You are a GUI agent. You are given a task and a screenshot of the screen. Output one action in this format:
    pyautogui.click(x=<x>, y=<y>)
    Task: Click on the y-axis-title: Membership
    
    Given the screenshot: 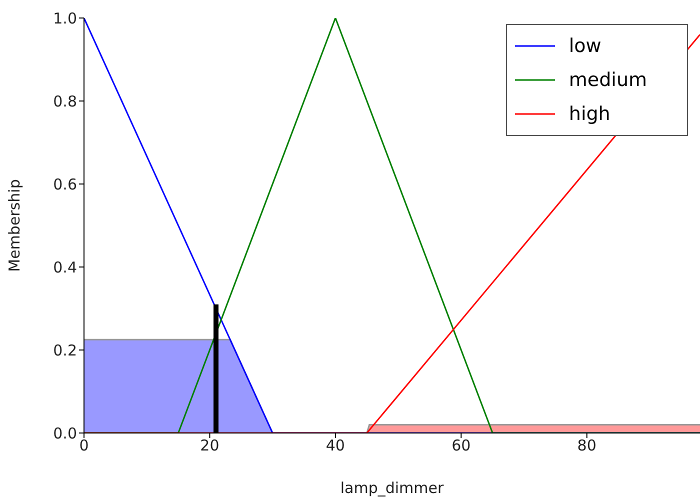 What is the action you would take?
    pyautogui.click(x=14, y=225)
    